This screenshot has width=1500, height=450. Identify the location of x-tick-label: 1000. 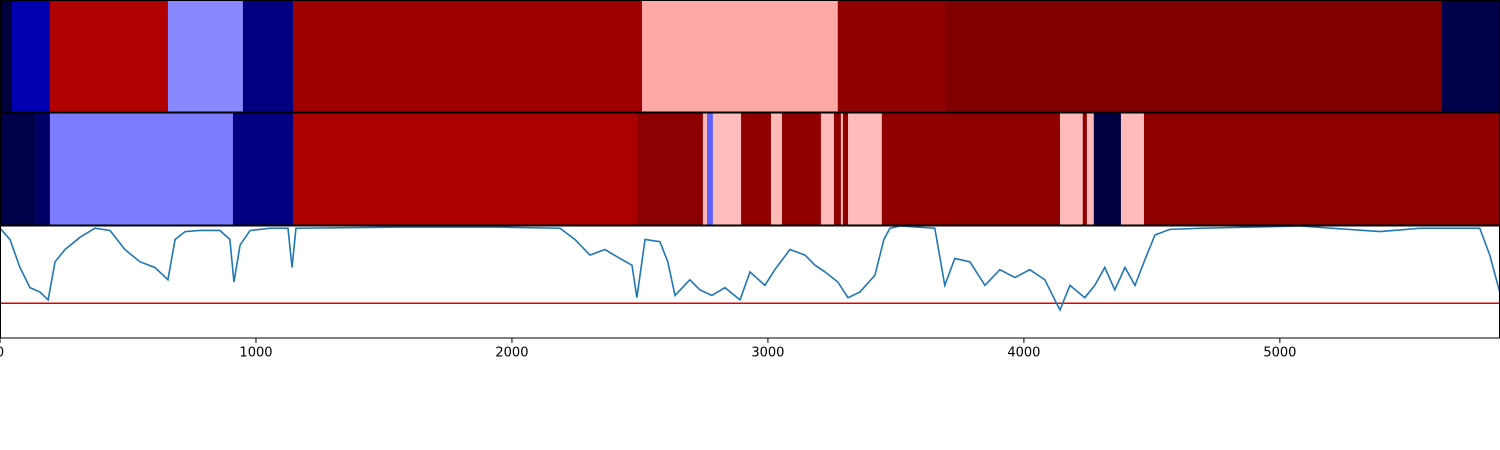
(255, 353).